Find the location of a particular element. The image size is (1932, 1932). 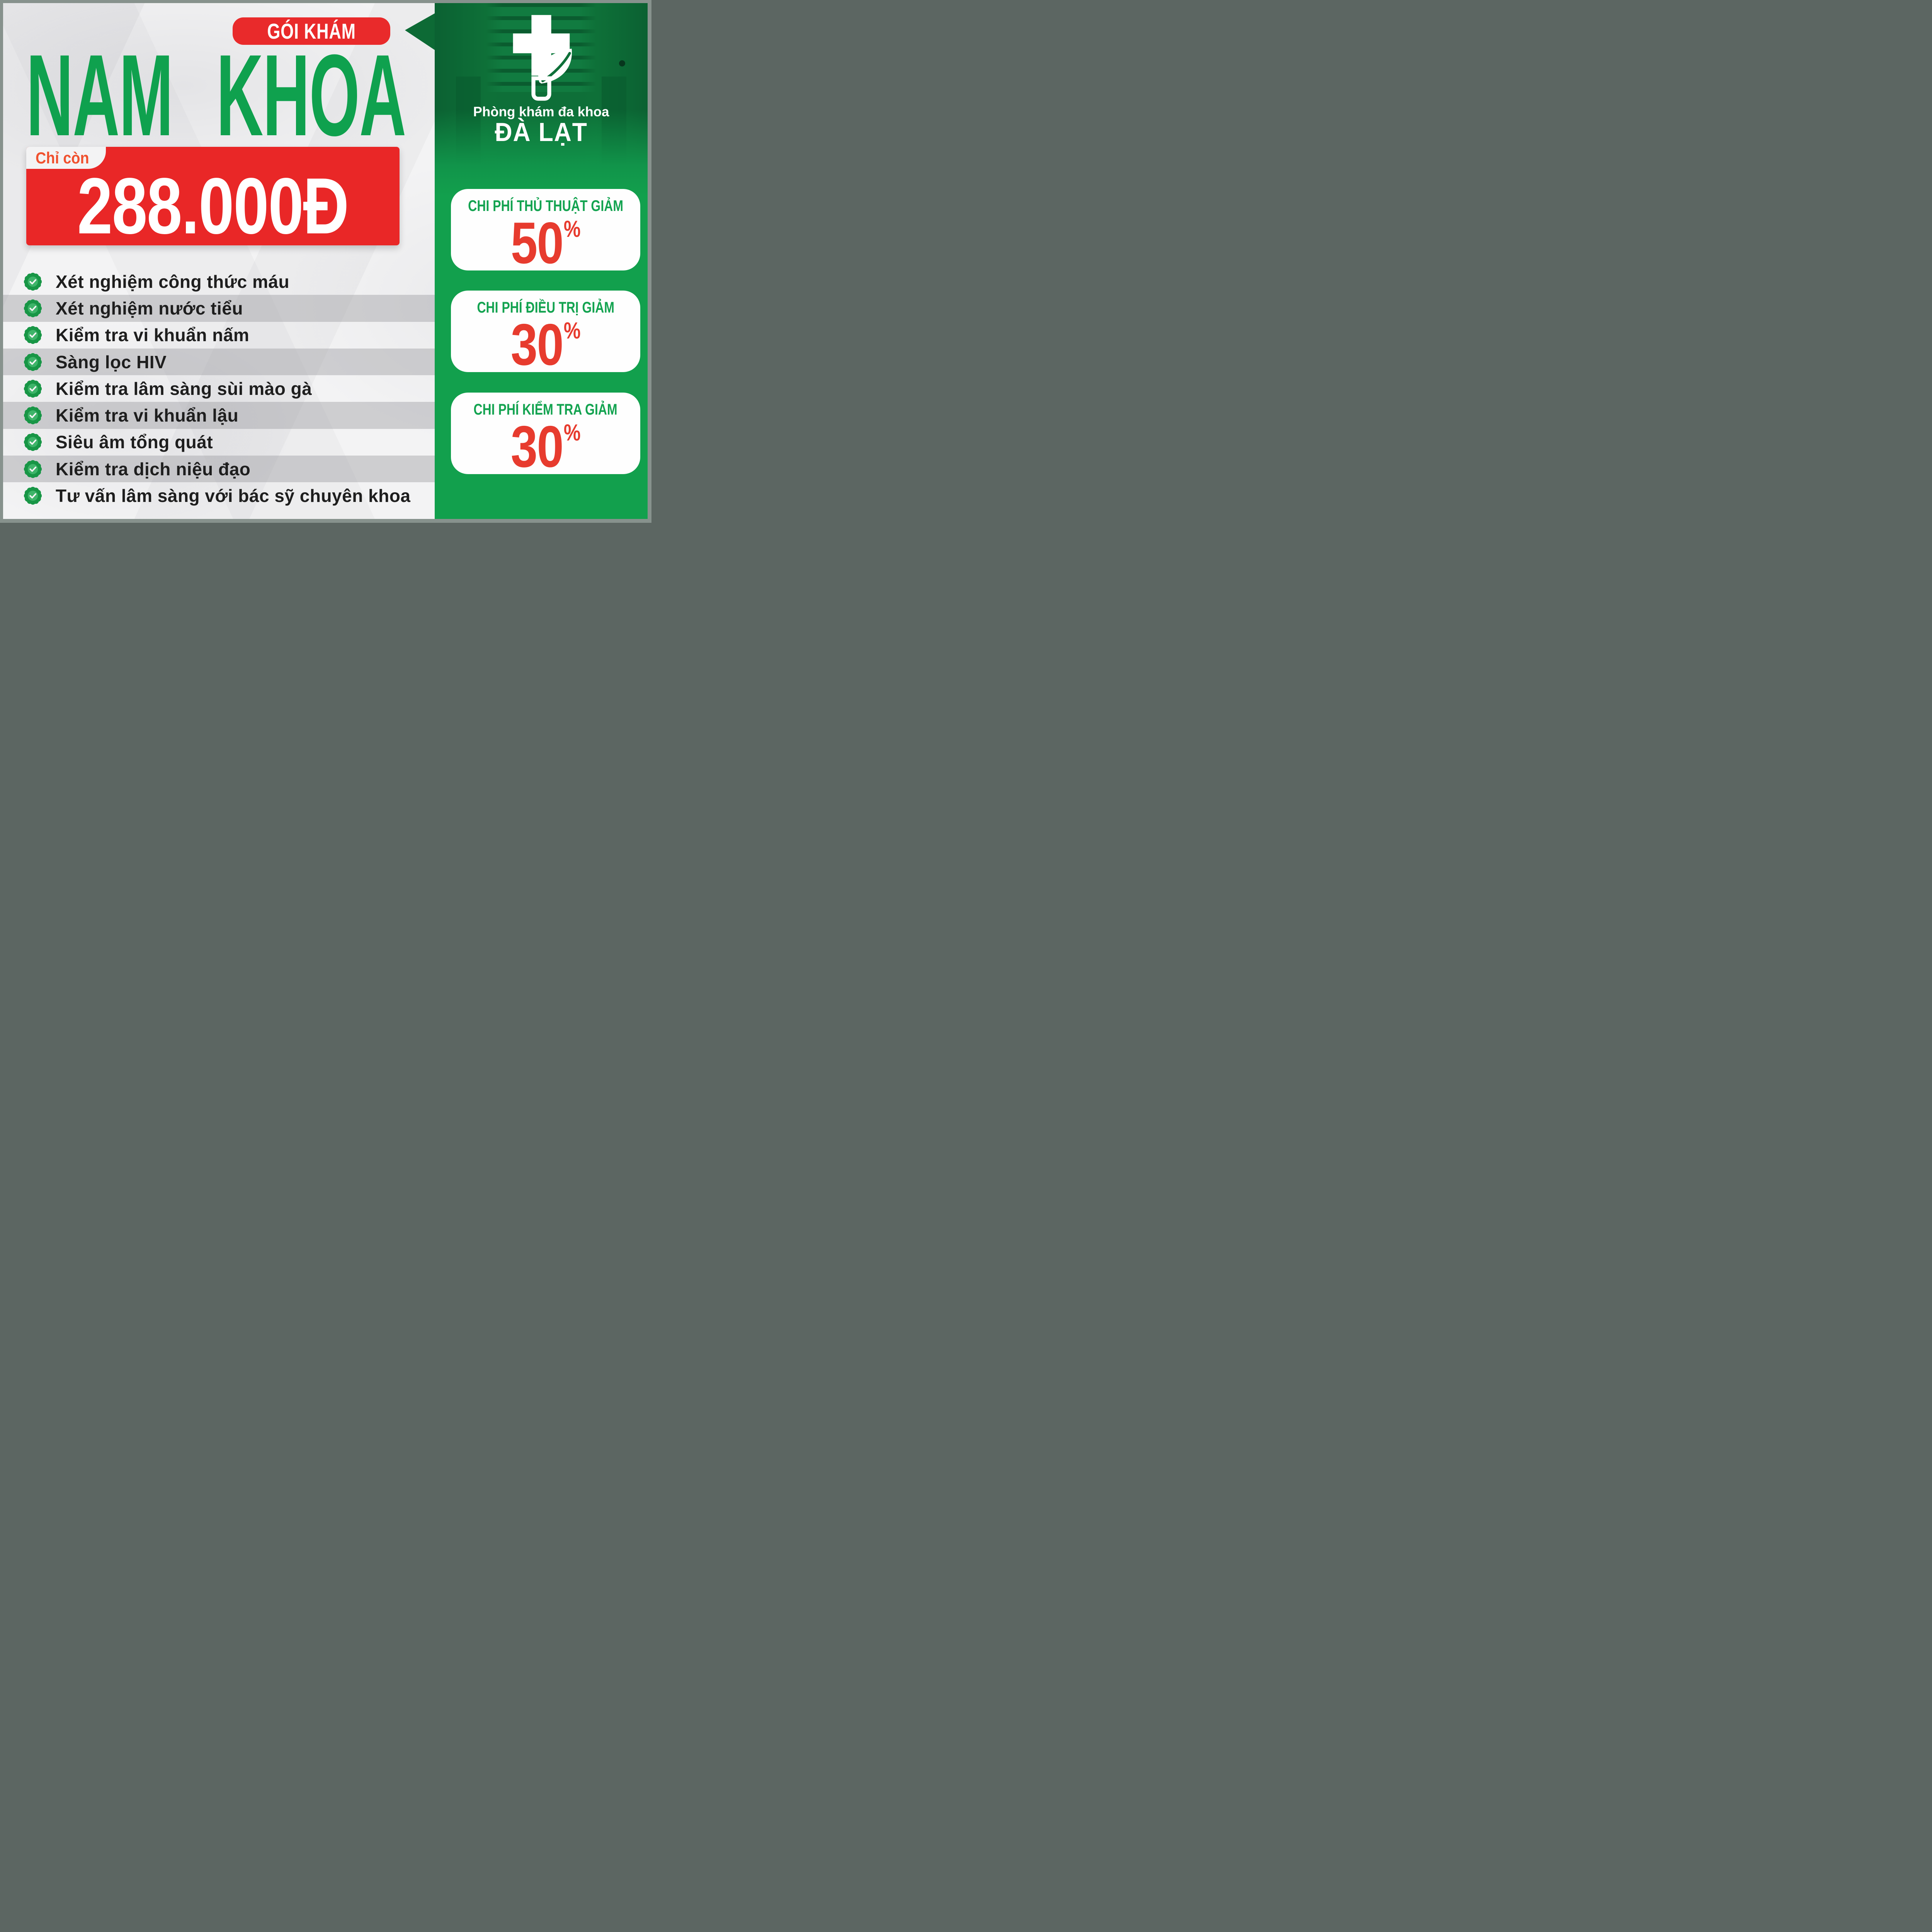

service-item: Kiểm tra vi khuẩn lậu is located at coordinates (219, 415).